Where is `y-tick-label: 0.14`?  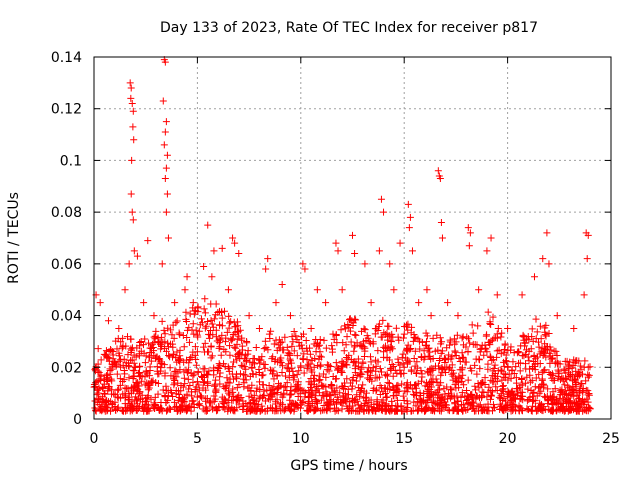 y-tick-label: 0.14 is located at coordinates (66, 58).